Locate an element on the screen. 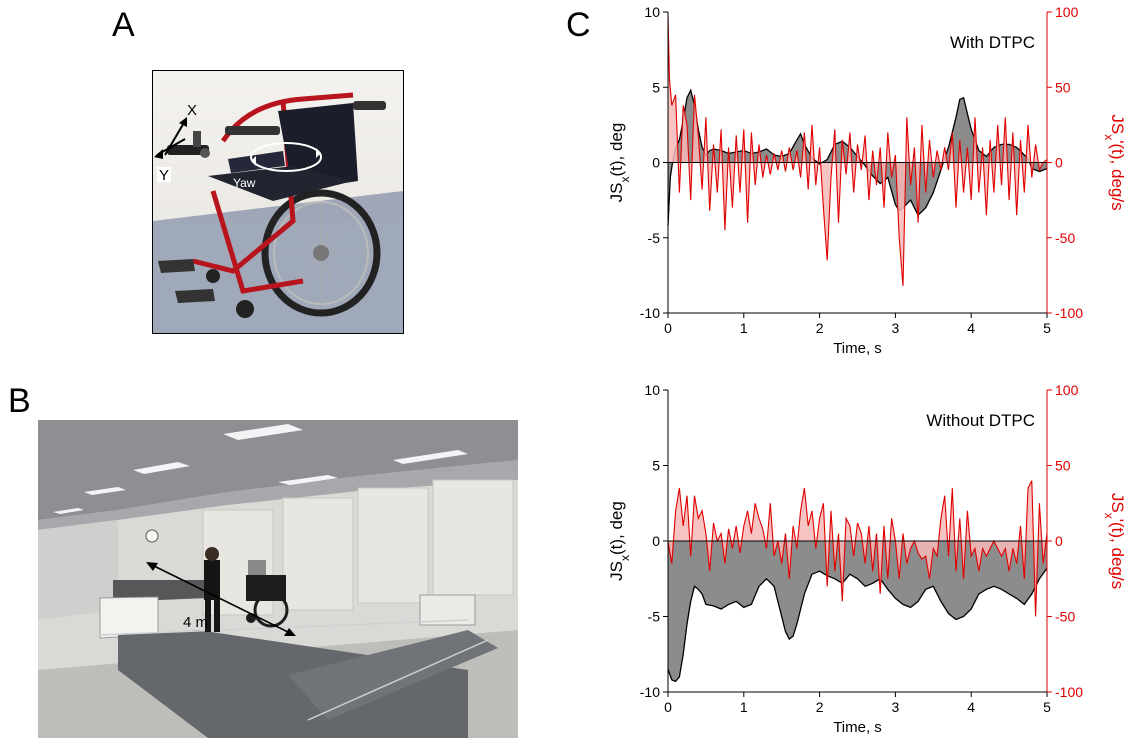 This screenshot has width=1134, height=749. distance-arrow is located at coordinates (221, 599).